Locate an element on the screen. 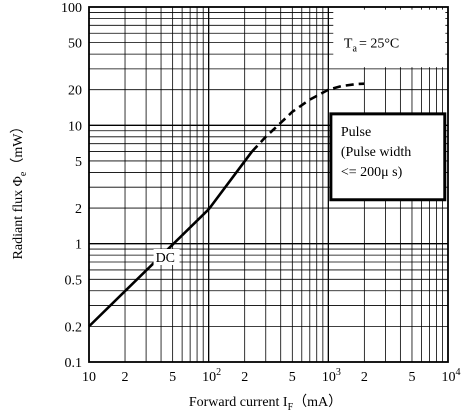 The width and height of the screenshot is (468, 412). y-tick-label: 0.5 is located at coordinates (74, 280).